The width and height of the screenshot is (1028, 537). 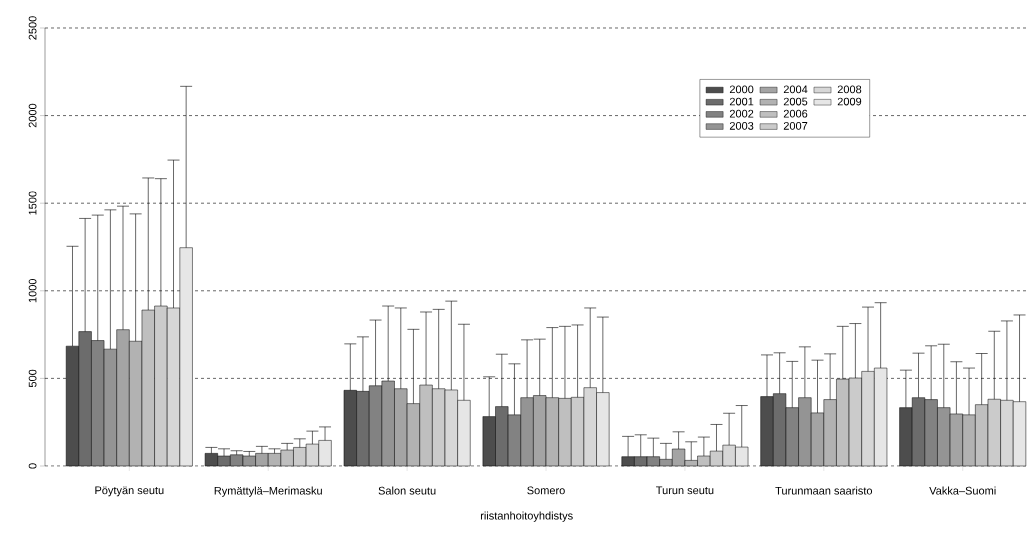 I want to click on y-tick-label: 500, so click(x=32, y=378).